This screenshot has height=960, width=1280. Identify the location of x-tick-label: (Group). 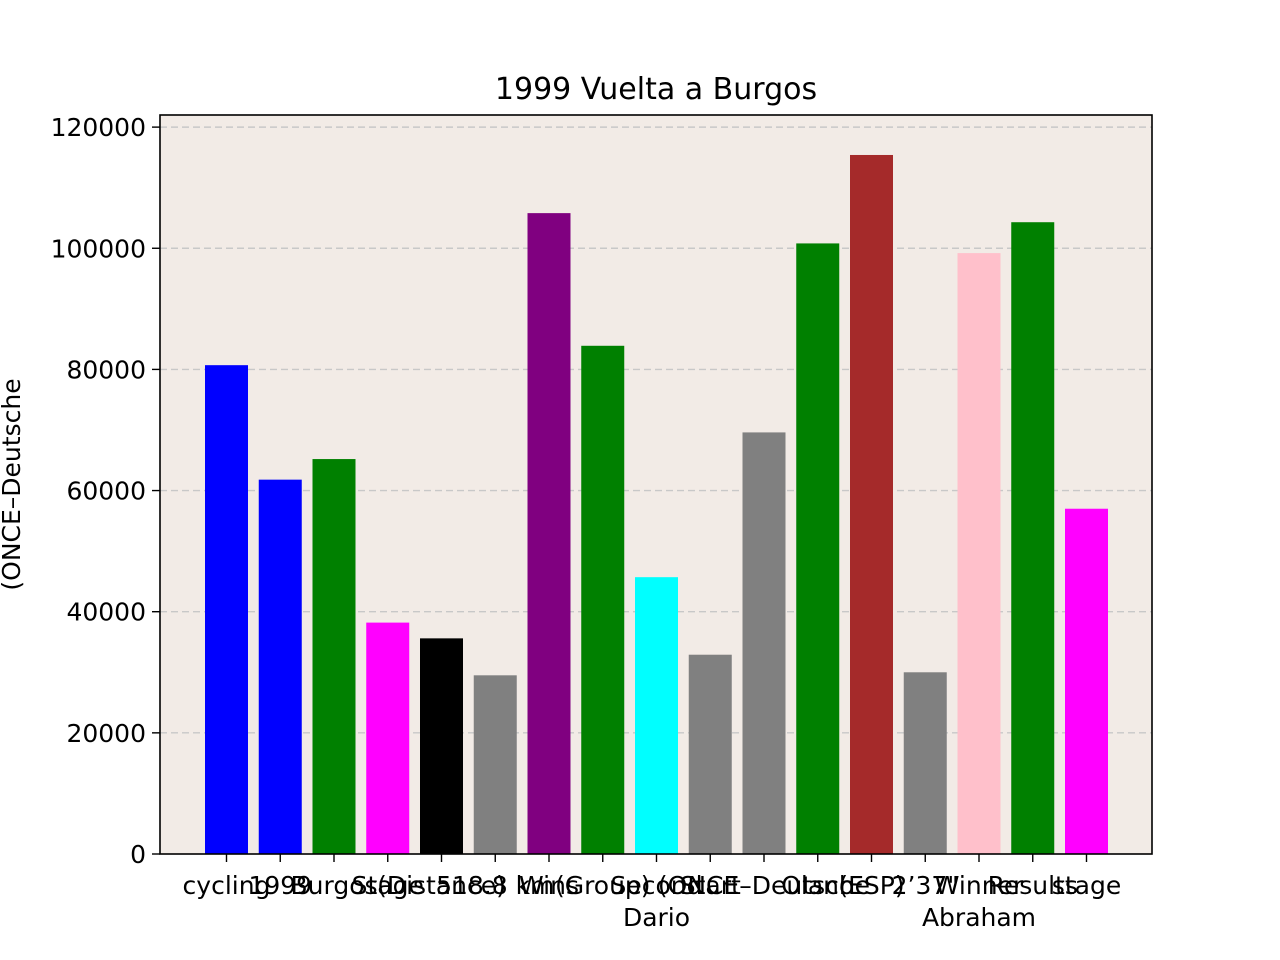
(603, 885).